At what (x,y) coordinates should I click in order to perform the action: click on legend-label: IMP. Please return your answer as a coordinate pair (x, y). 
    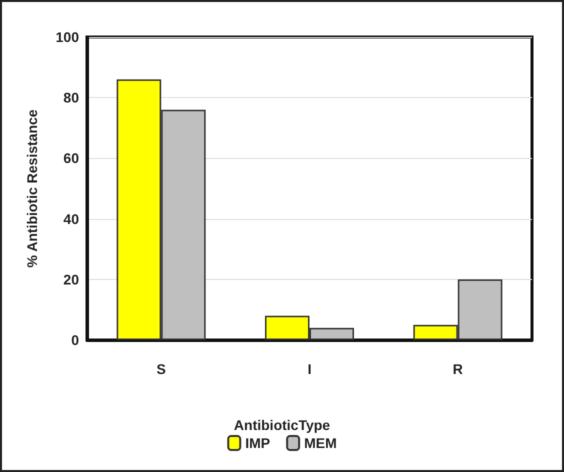
    Looking at the image, I should click on (257, 443).